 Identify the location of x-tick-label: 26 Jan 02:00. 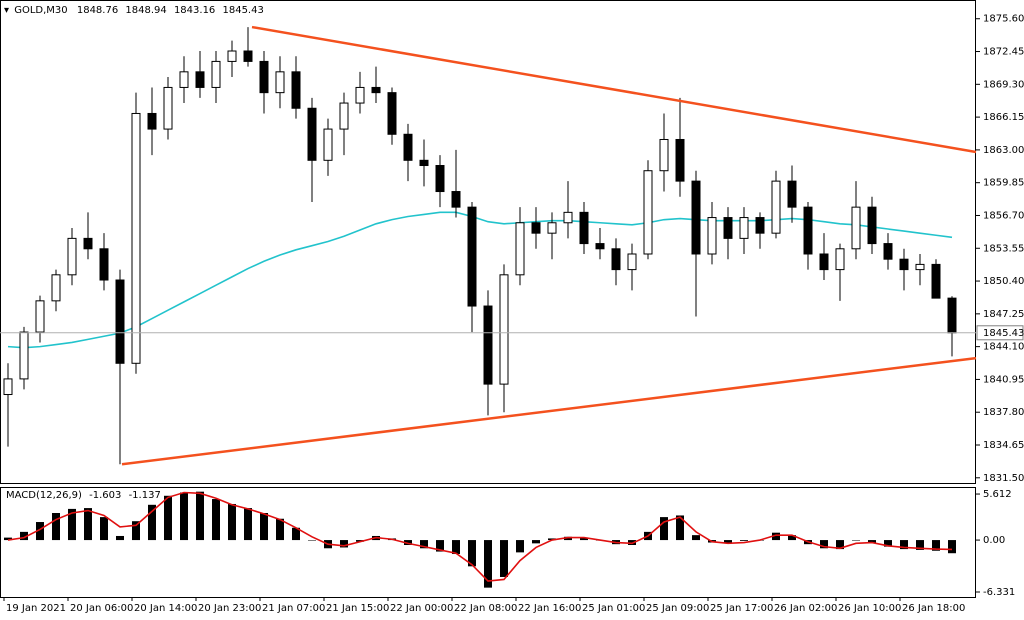
(805, 608).